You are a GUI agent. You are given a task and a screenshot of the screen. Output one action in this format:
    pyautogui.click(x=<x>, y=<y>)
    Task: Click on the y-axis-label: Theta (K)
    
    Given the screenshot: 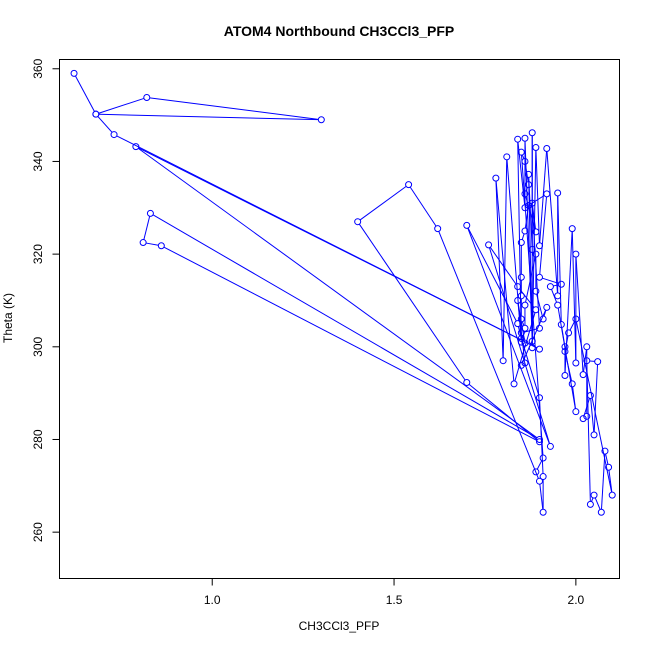 What is the action you would take?
    pyautogui.click(x=8, y=318)
    